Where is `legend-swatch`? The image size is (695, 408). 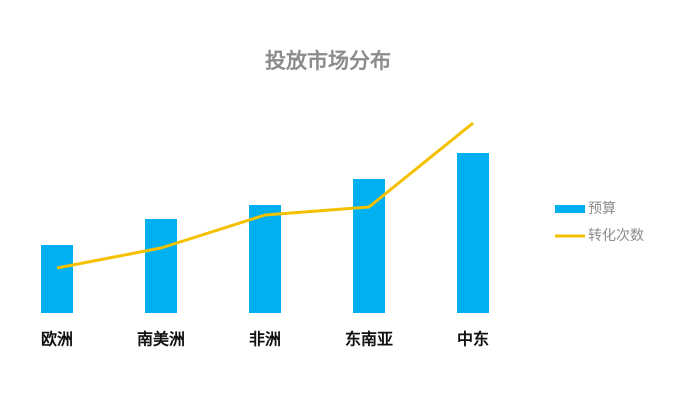
legend-swatch is located at coordinates (570, 209).